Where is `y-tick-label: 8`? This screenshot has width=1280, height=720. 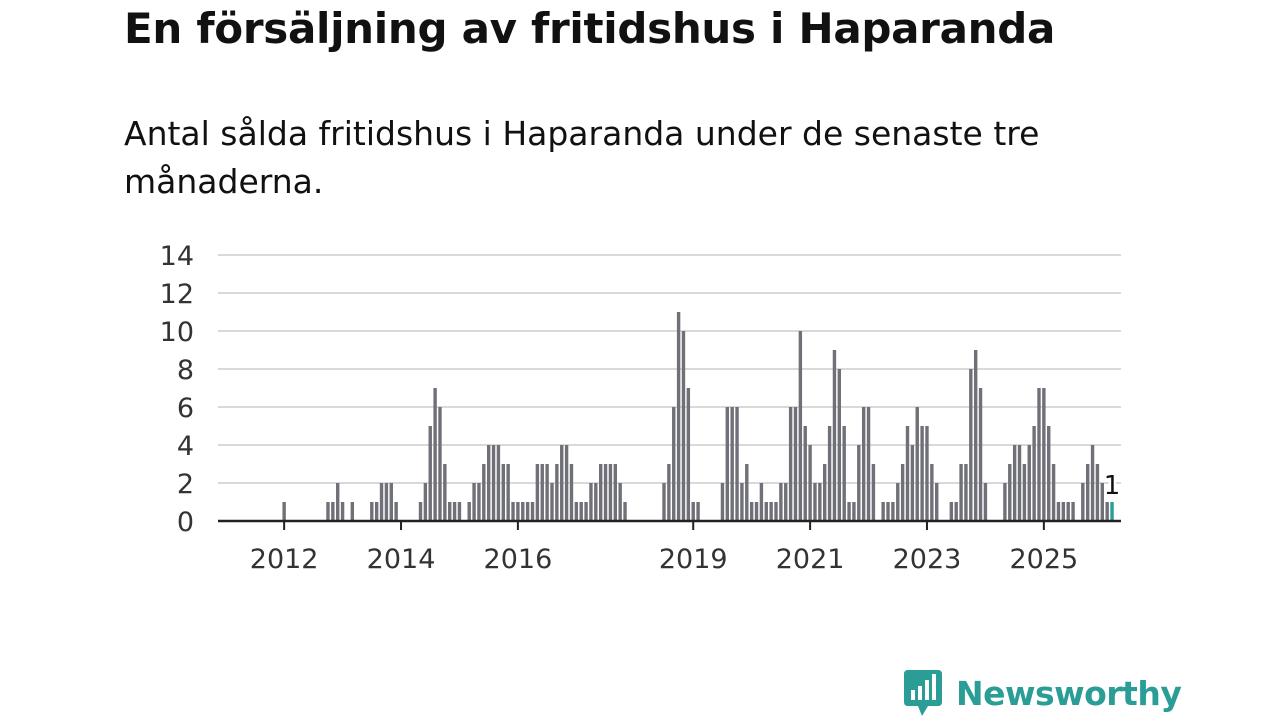 y-tick-label: 8 is located at coordinates (185, 370).